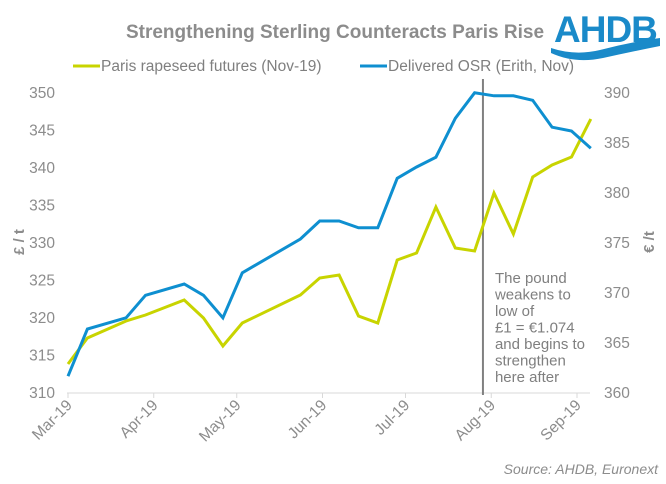  What do you see at coordinates (19, 242) in the screenshot?
I see `y-axis-title-left: £ / t` at bounding box center [19, 242].